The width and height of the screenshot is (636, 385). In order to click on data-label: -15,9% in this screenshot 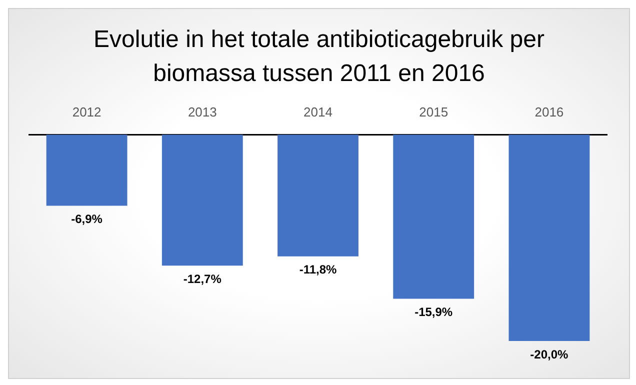, I will do `click(433, 312)`.